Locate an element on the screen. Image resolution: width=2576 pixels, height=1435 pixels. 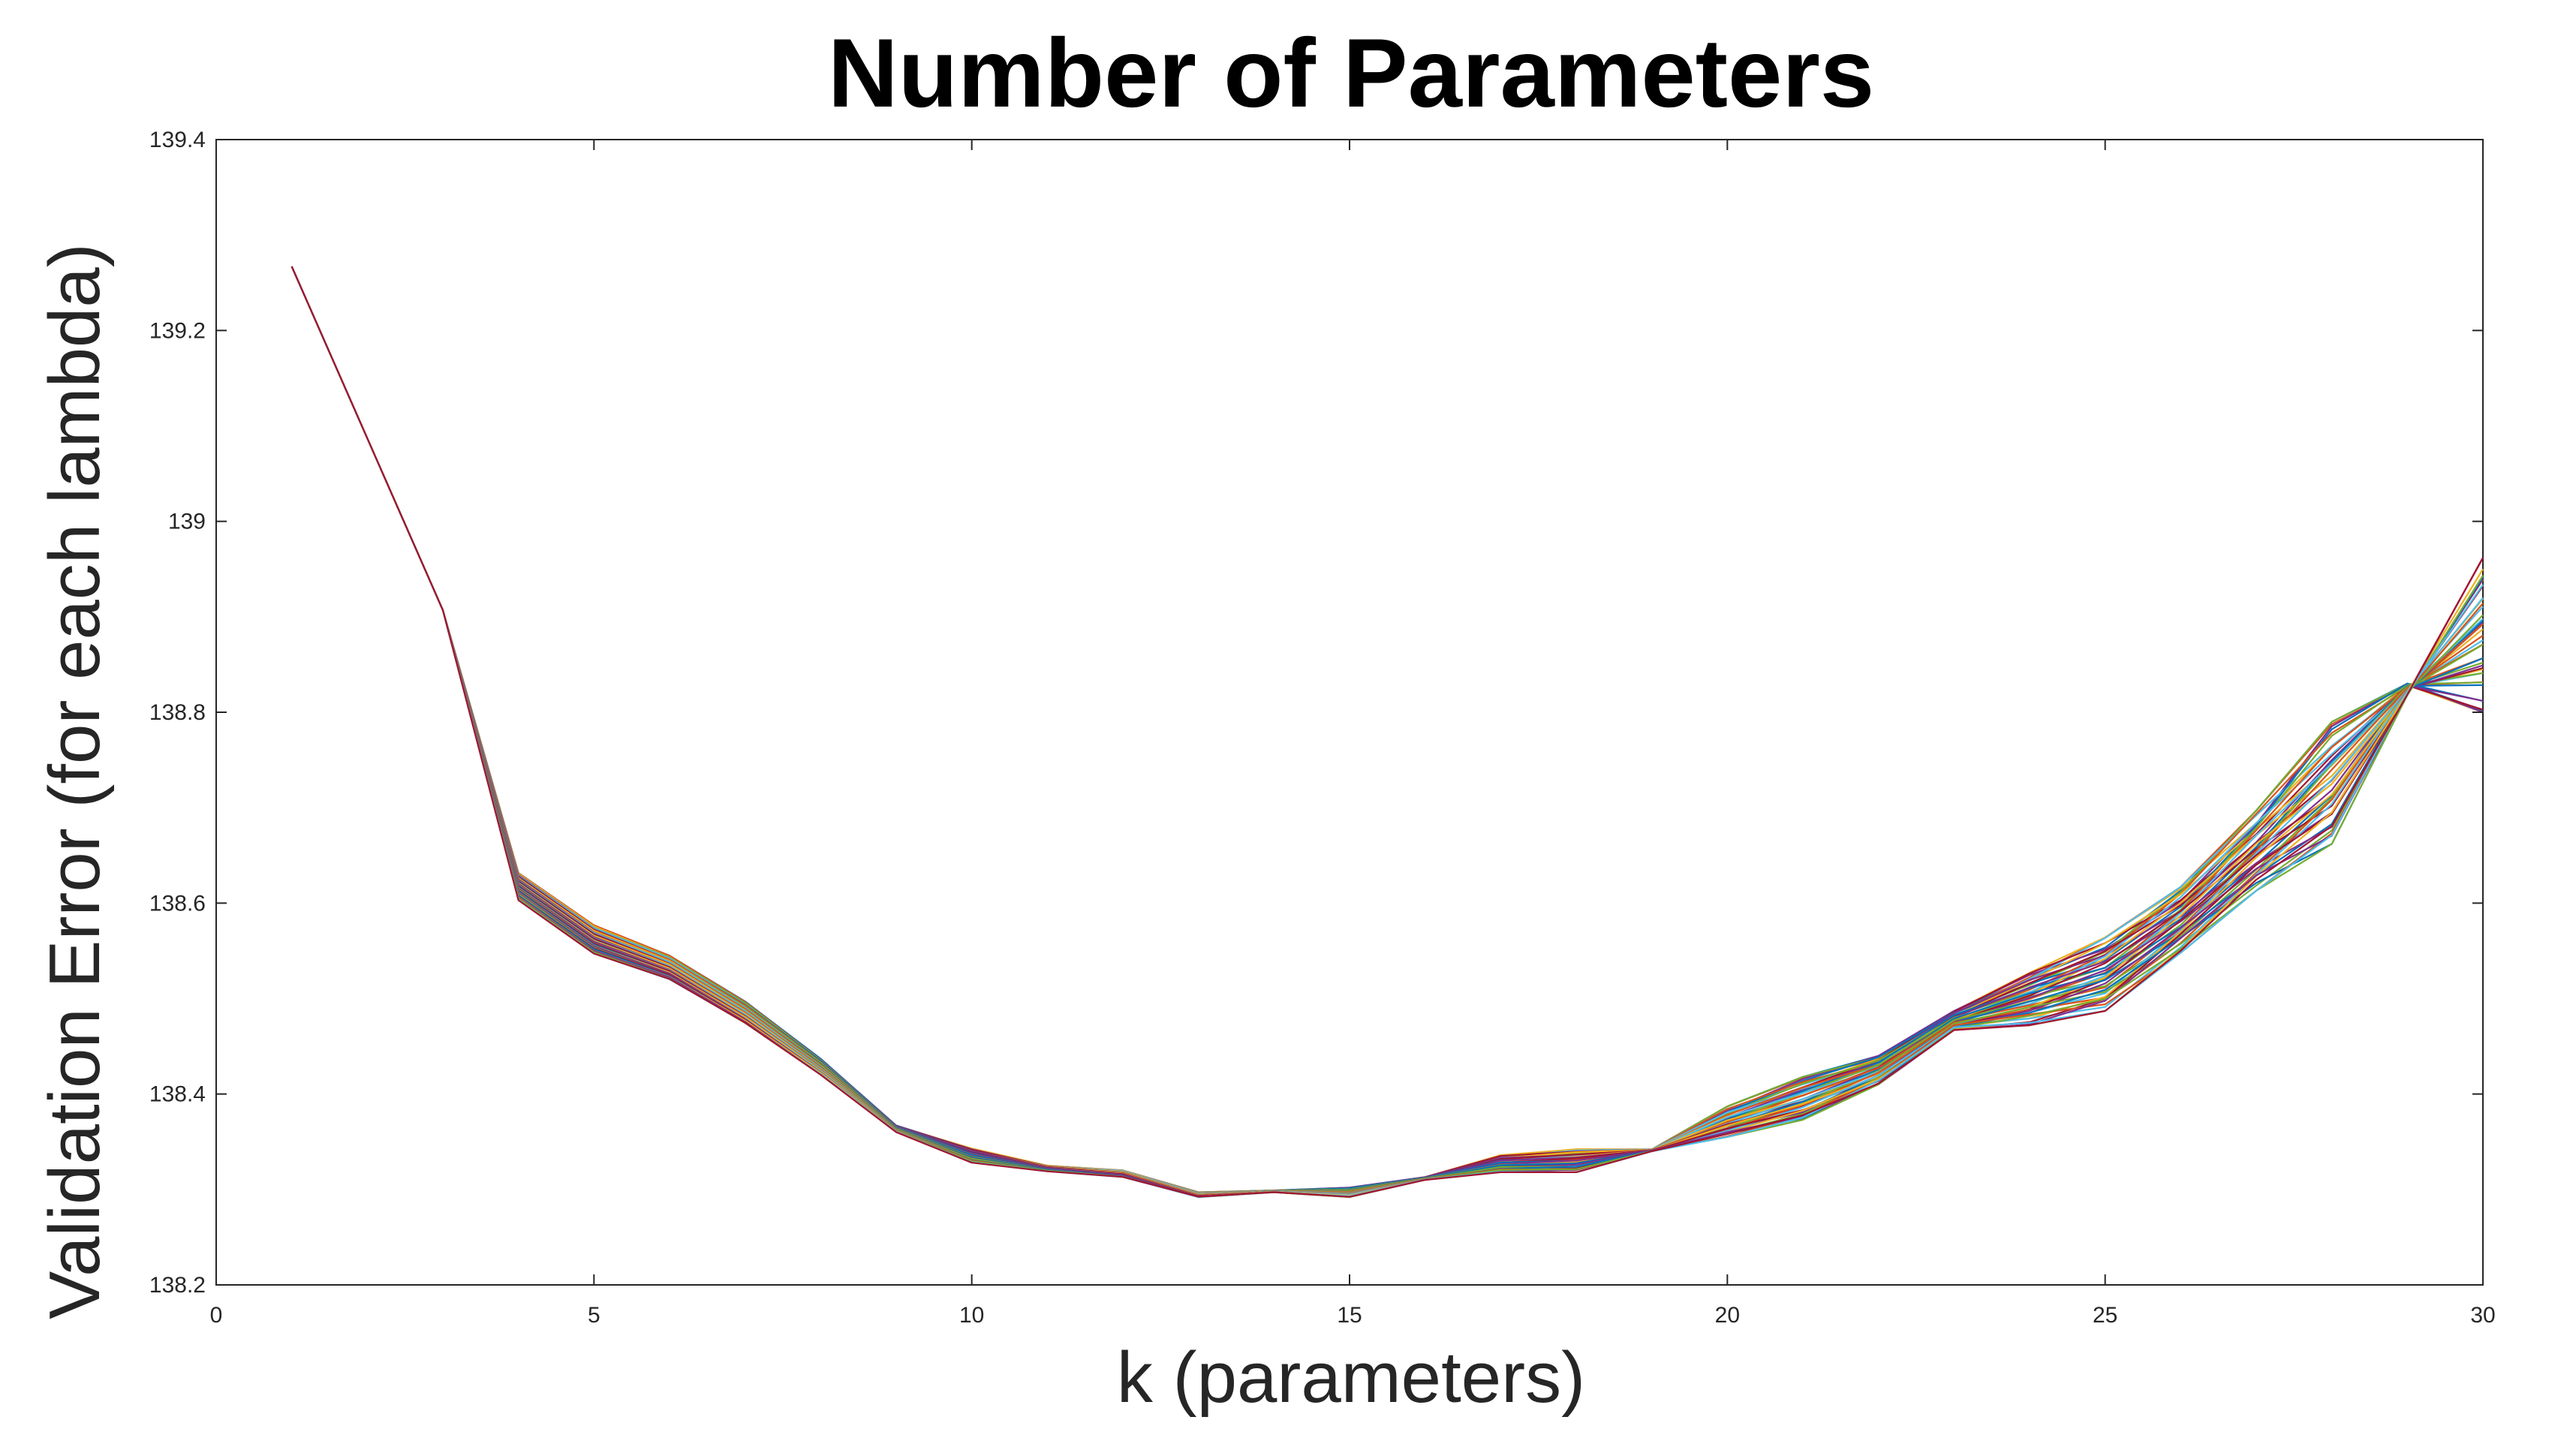
y-tick-label: 138.8 is located at coordinates (177, 712).